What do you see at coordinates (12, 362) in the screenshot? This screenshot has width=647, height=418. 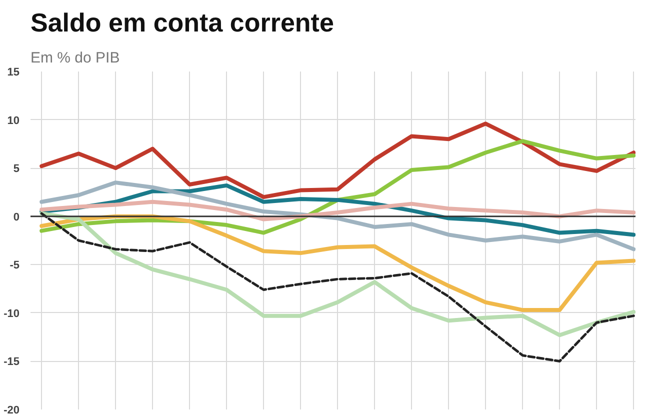 I see `y-tick-label: -15` at bounding box center [12, 362].